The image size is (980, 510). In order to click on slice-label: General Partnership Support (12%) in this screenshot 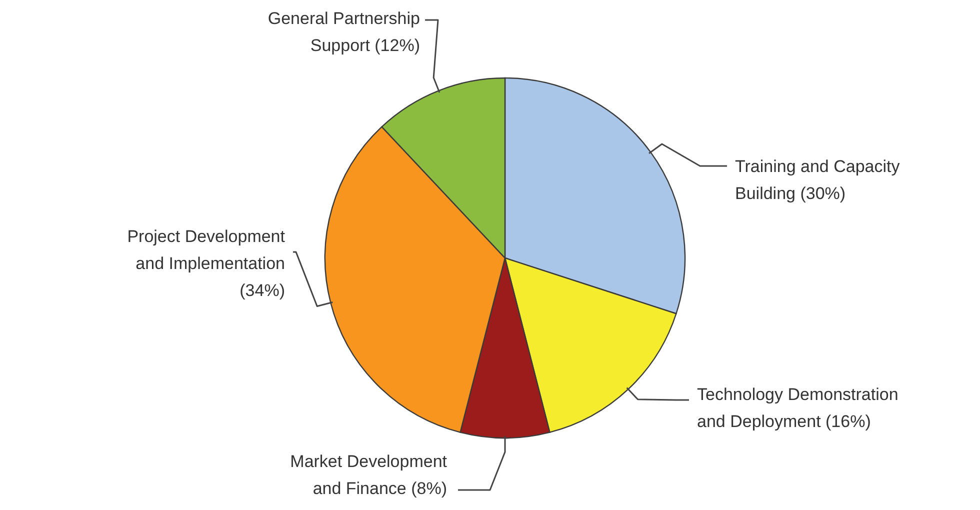, I will do `click(344, 32)`.